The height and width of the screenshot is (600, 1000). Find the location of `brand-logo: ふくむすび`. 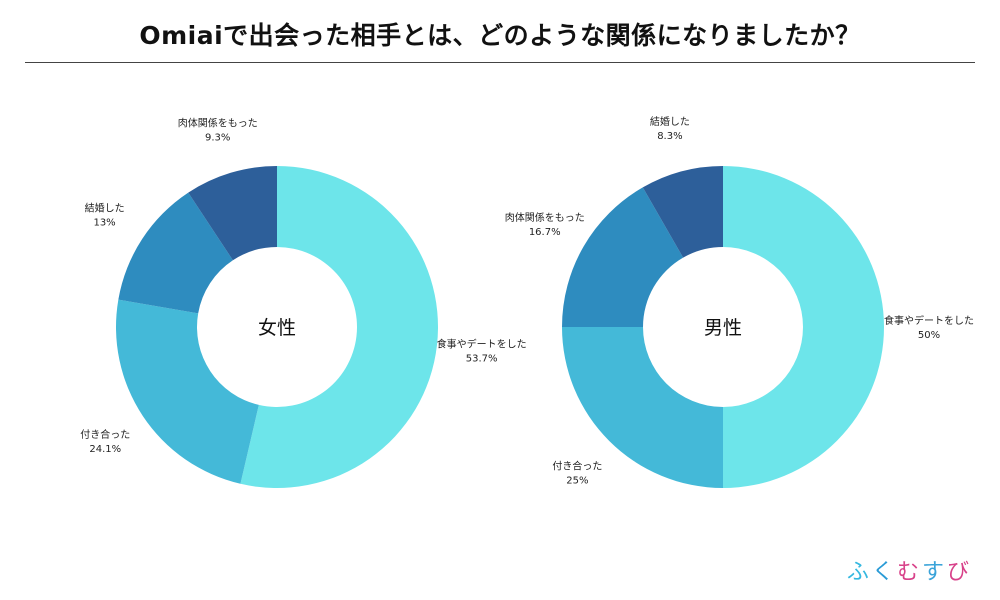

brand-logo: ふくむすび is located at coordinates (909, 570).